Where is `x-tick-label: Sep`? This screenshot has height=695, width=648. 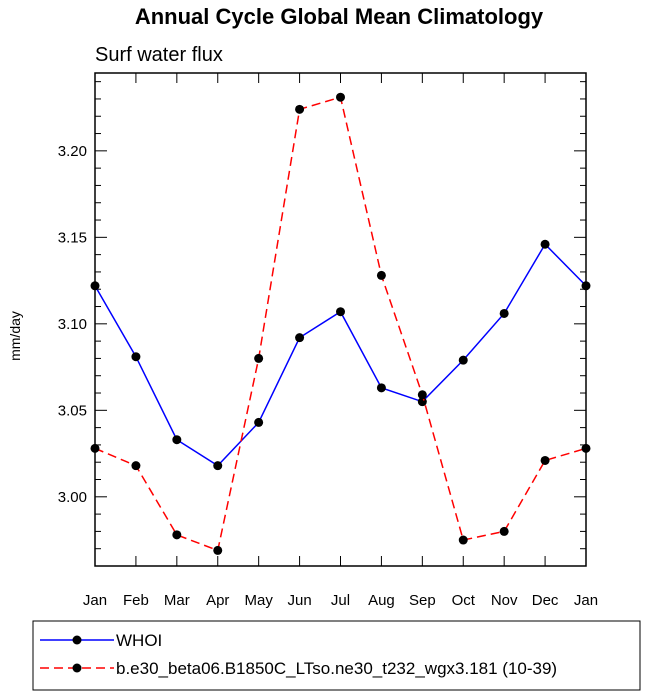
x-tick-label: Sep is located at coordinates (422, 600).